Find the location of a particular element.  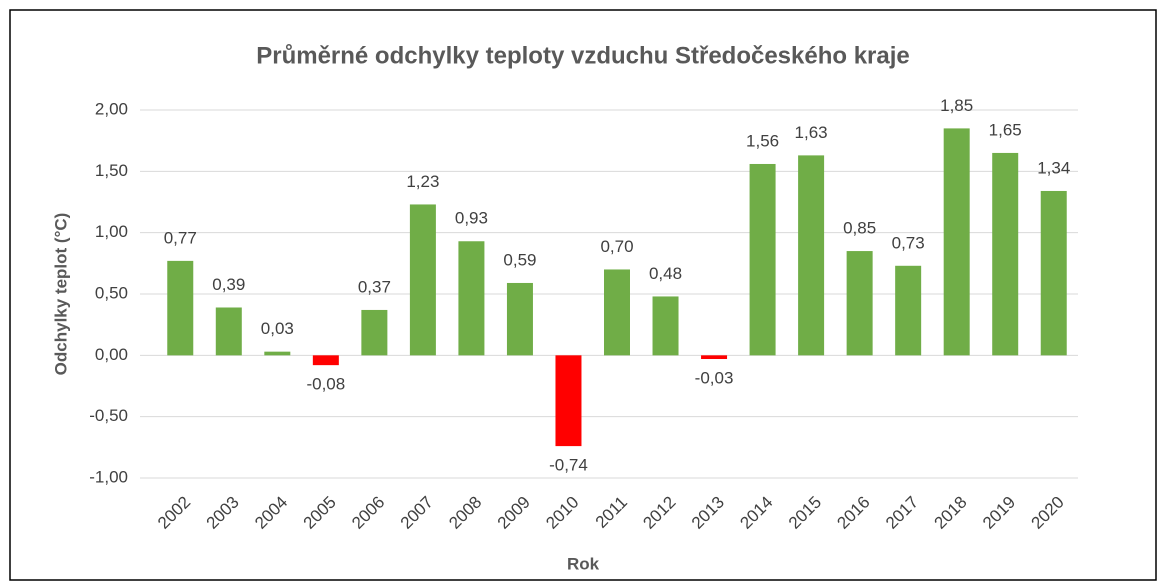

data-label: 1,85 is located at coordinates (956, 105).